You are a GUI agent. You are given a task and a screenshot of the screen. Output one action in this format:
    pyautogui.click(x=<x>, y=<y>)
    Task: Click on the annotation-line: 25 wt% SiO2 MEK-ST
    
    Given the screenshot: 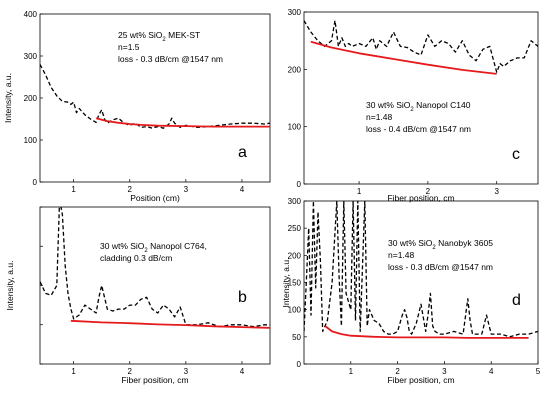 What is the action you would take?
    pyautogui.click(x=159, y=36)
    